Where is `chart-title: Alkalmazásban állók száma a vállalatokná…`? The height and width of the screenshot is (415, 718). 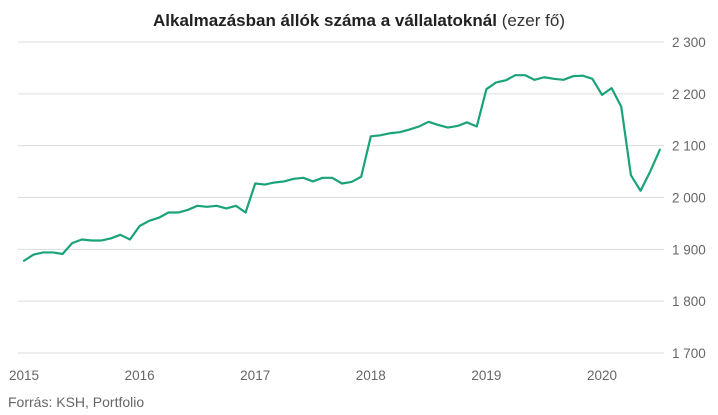 chart-title: Alkalmazásban állók száma a vállalatokná… is located at coordinates (359, 21).